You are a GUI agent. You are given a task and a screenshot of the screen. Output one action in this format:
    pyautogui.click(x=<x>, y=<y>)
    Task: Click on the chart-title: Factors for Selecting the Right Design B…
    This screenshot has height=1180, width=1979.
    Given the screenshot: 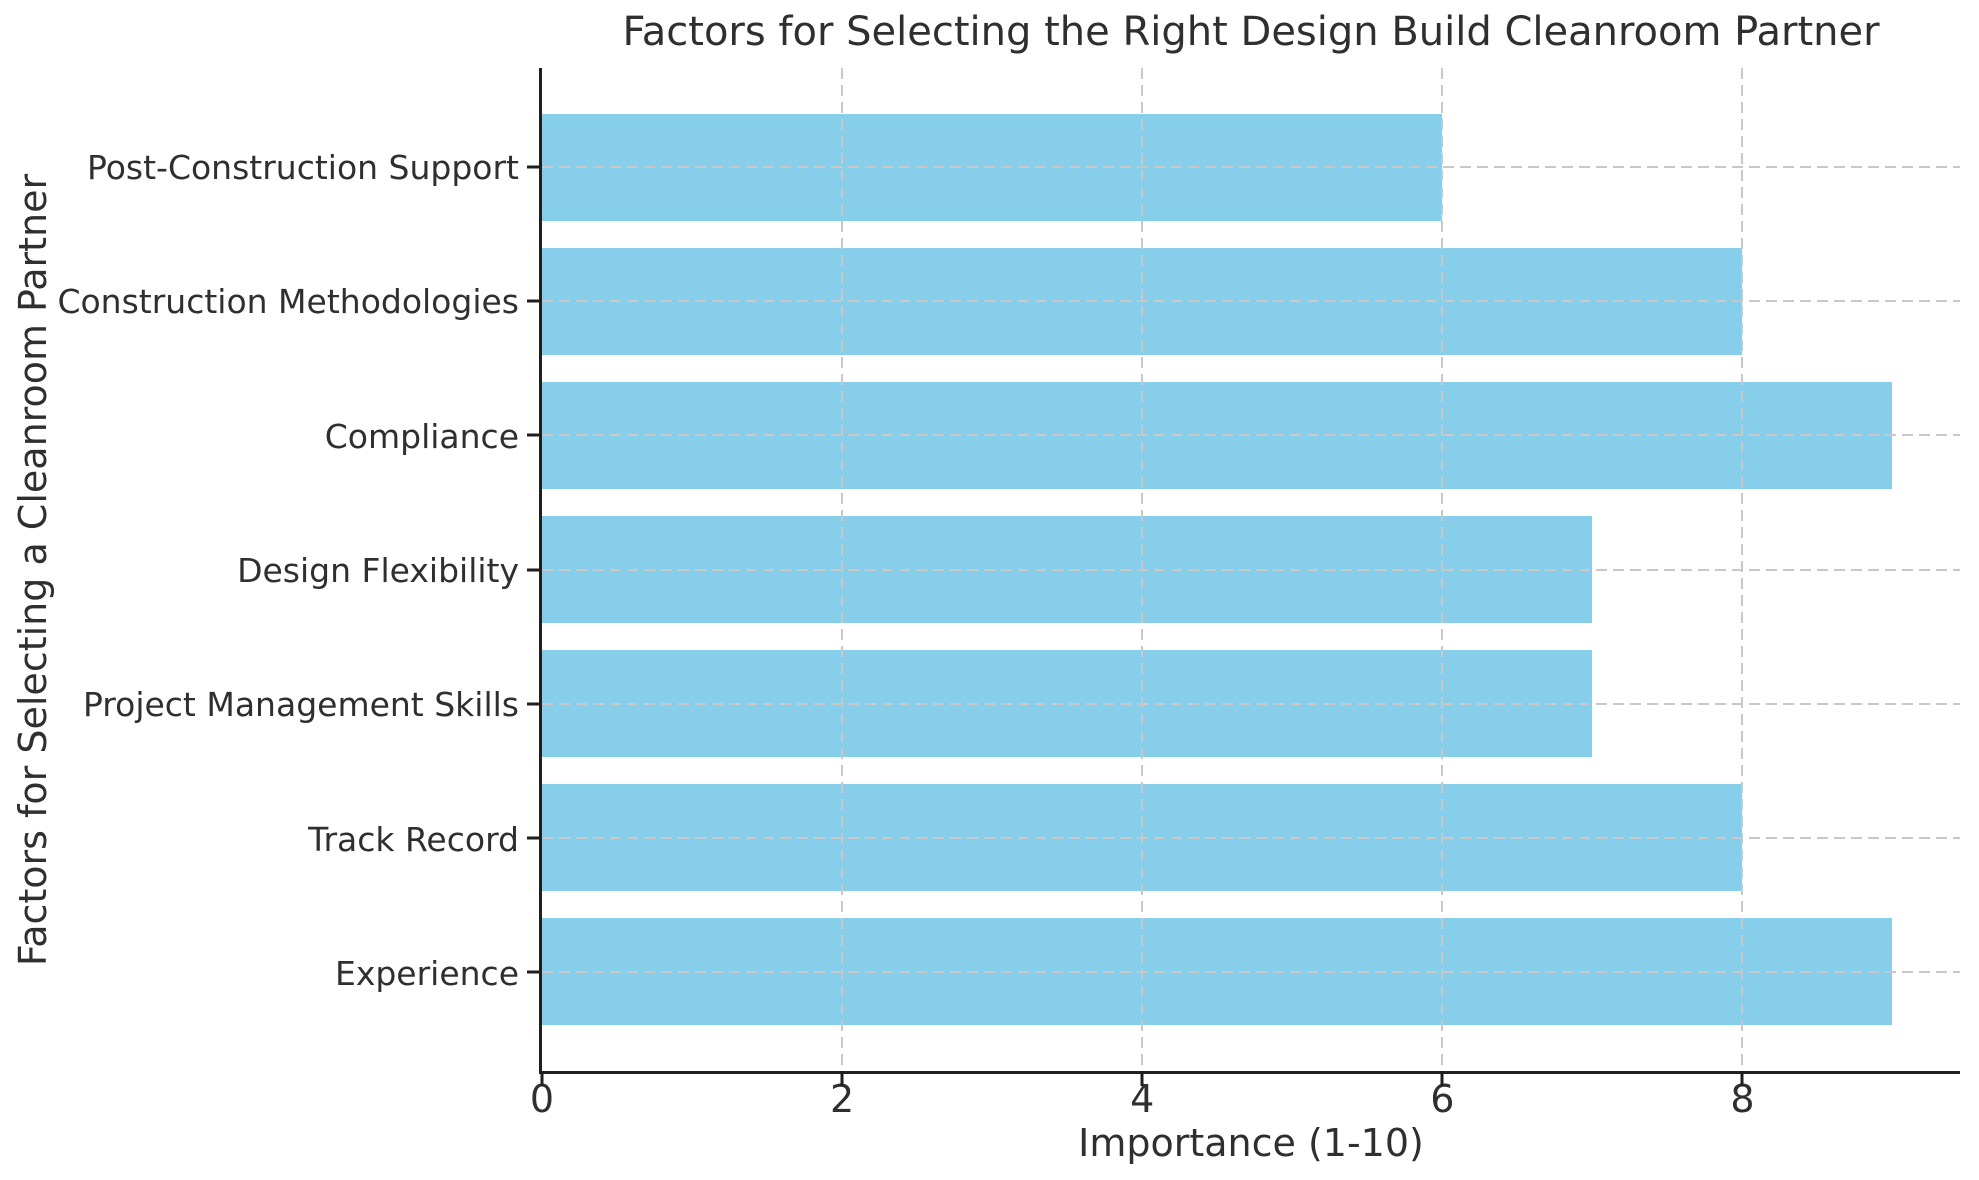 What is the action you would take?
    pyautogui.click(x=1251, y=32)
    